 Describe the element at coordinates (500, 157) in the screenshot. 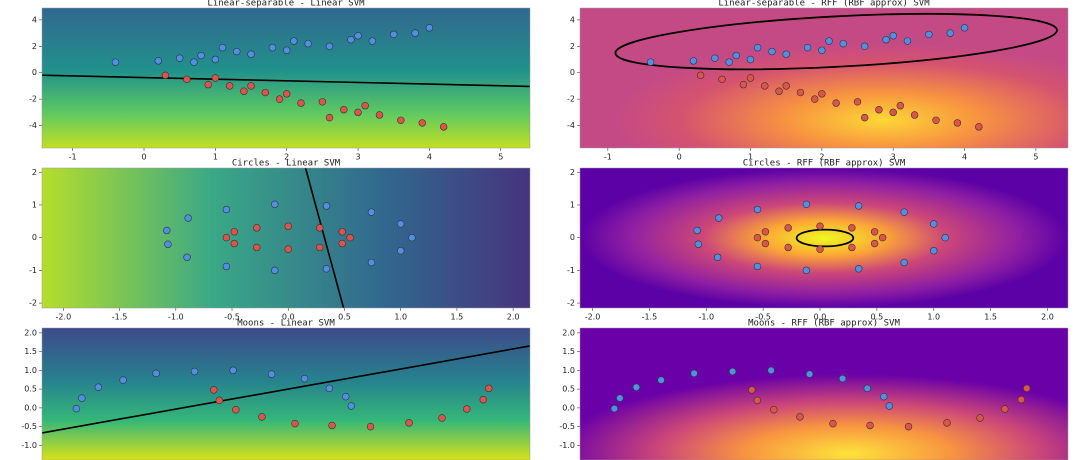

I see `x-tick-label: 5` at that location.